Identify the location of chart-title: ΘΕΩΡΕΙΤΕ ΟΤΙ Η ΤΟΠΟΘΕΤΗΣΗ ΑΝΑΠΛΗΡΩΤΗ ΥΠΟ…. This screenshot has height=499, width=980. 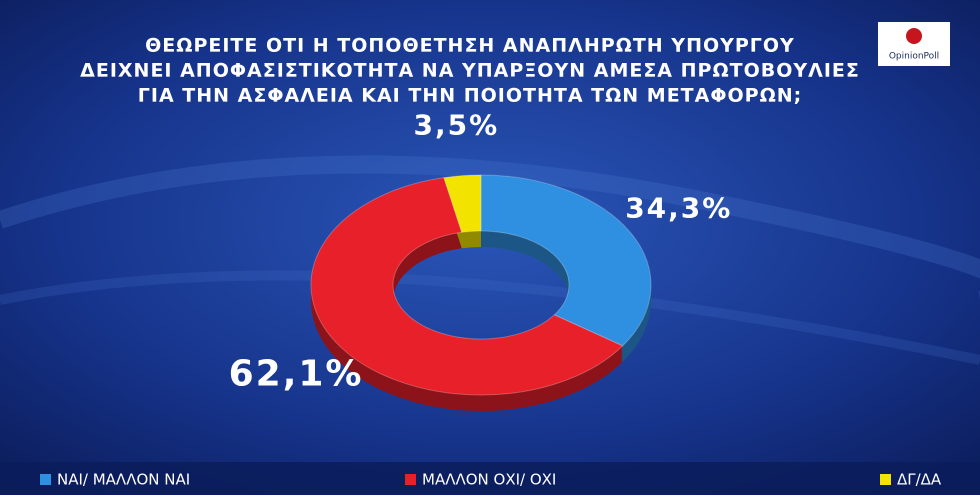
(470, 46).